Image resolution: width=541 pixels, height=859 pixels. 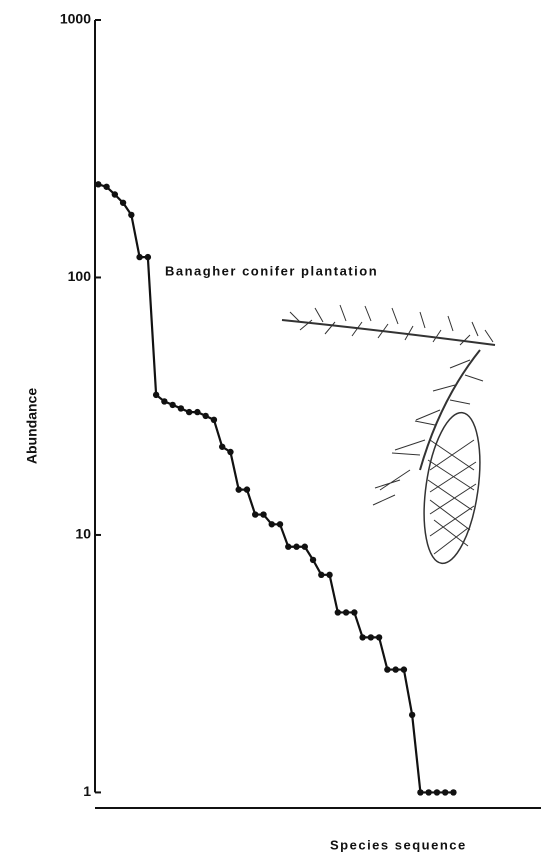 I want to click on y-tick-label: 100, so click(x=80, y=276).